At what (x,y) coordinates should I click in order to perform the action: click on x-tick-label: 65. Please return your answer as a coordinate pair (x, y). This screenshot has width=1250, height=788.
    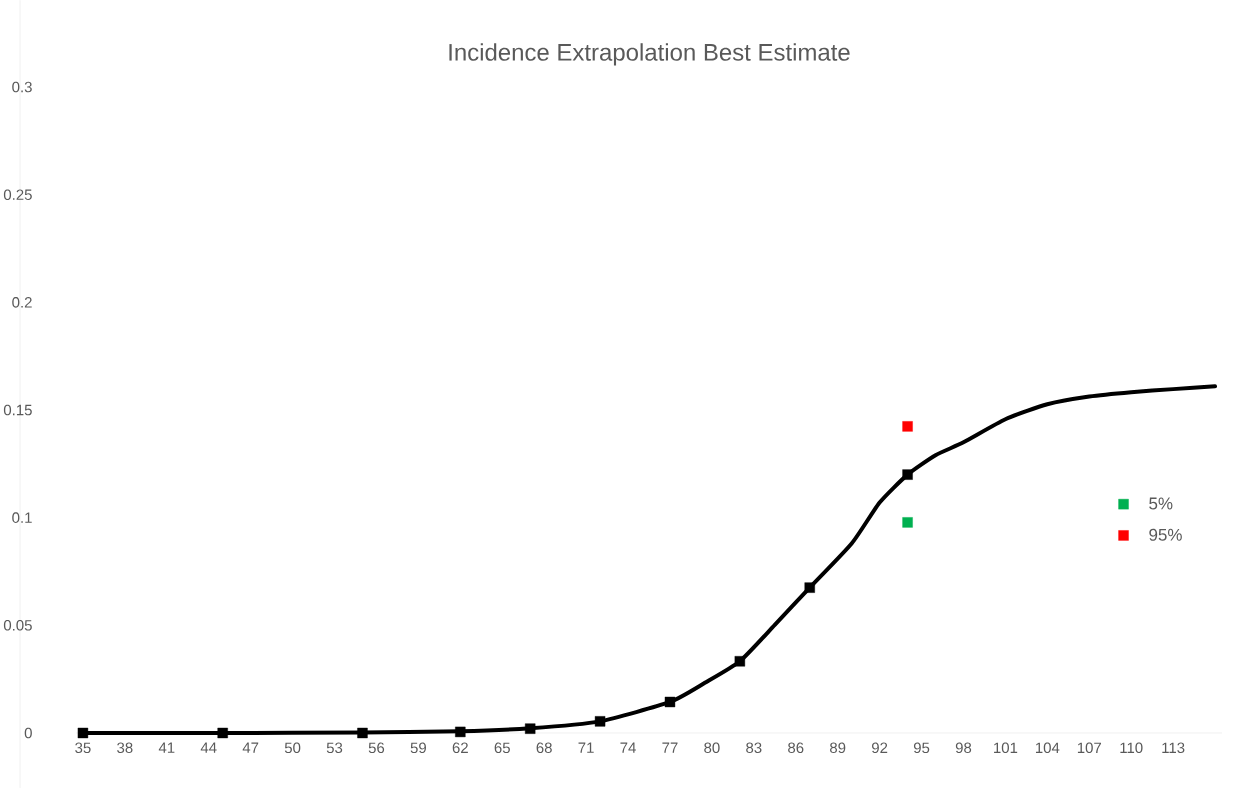
    Looking at the image, I should click on (502, 748).